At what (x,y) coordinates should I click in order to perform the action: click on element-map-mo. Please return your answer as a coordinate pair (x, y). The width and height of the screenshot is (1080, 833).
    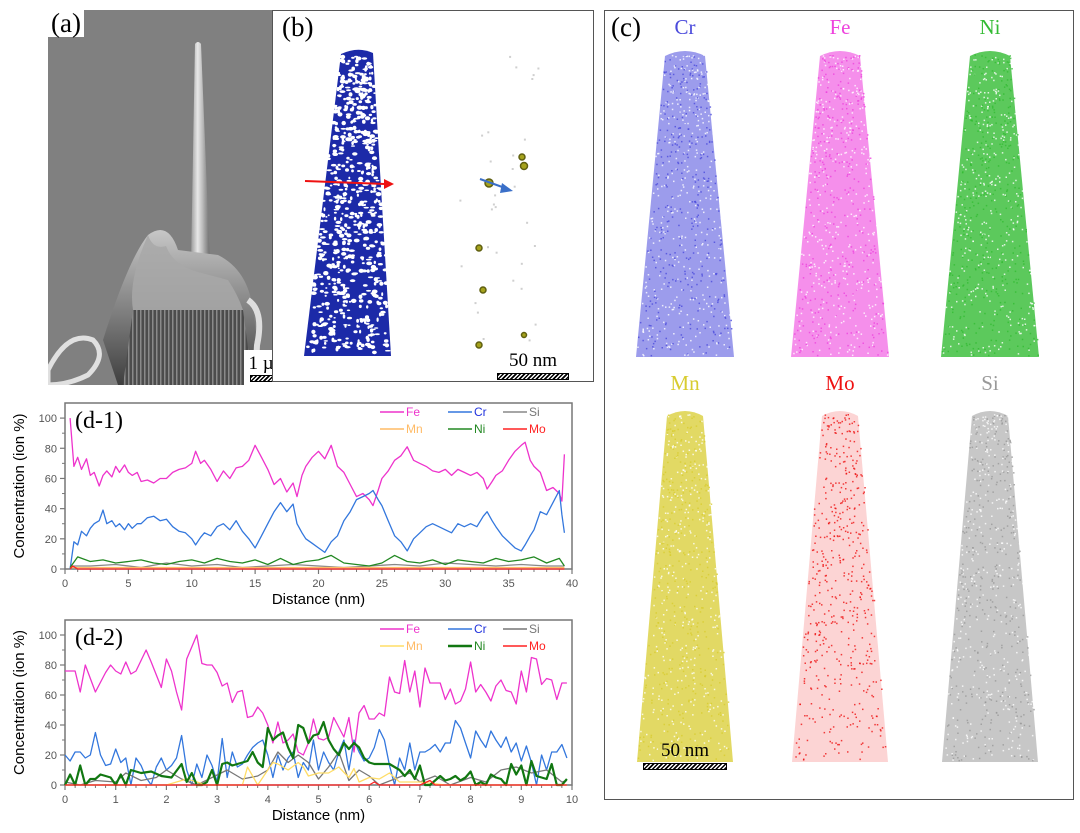
    Looking at the image, I should click on (840, 586).